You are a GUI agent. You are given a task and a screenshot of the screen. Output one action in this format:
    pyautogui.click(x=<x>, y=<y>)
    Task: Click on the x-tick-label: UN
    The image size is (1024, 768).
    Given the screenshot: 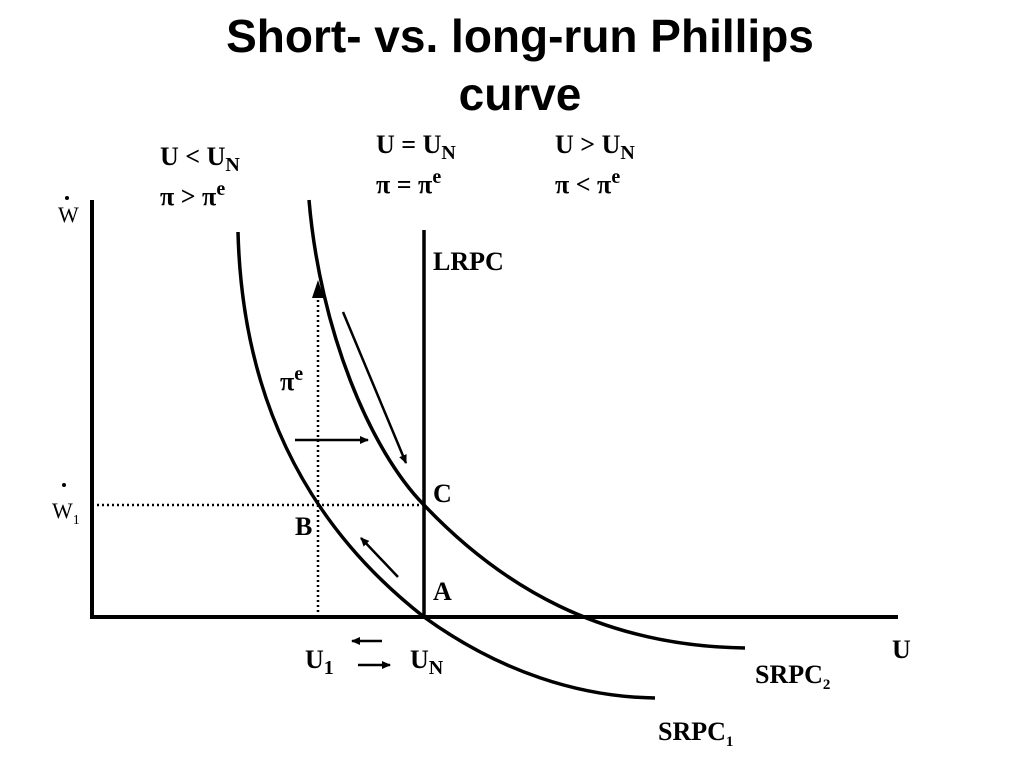 What is the action you would take?
    pyautogui.click(x=427, y=662)
    